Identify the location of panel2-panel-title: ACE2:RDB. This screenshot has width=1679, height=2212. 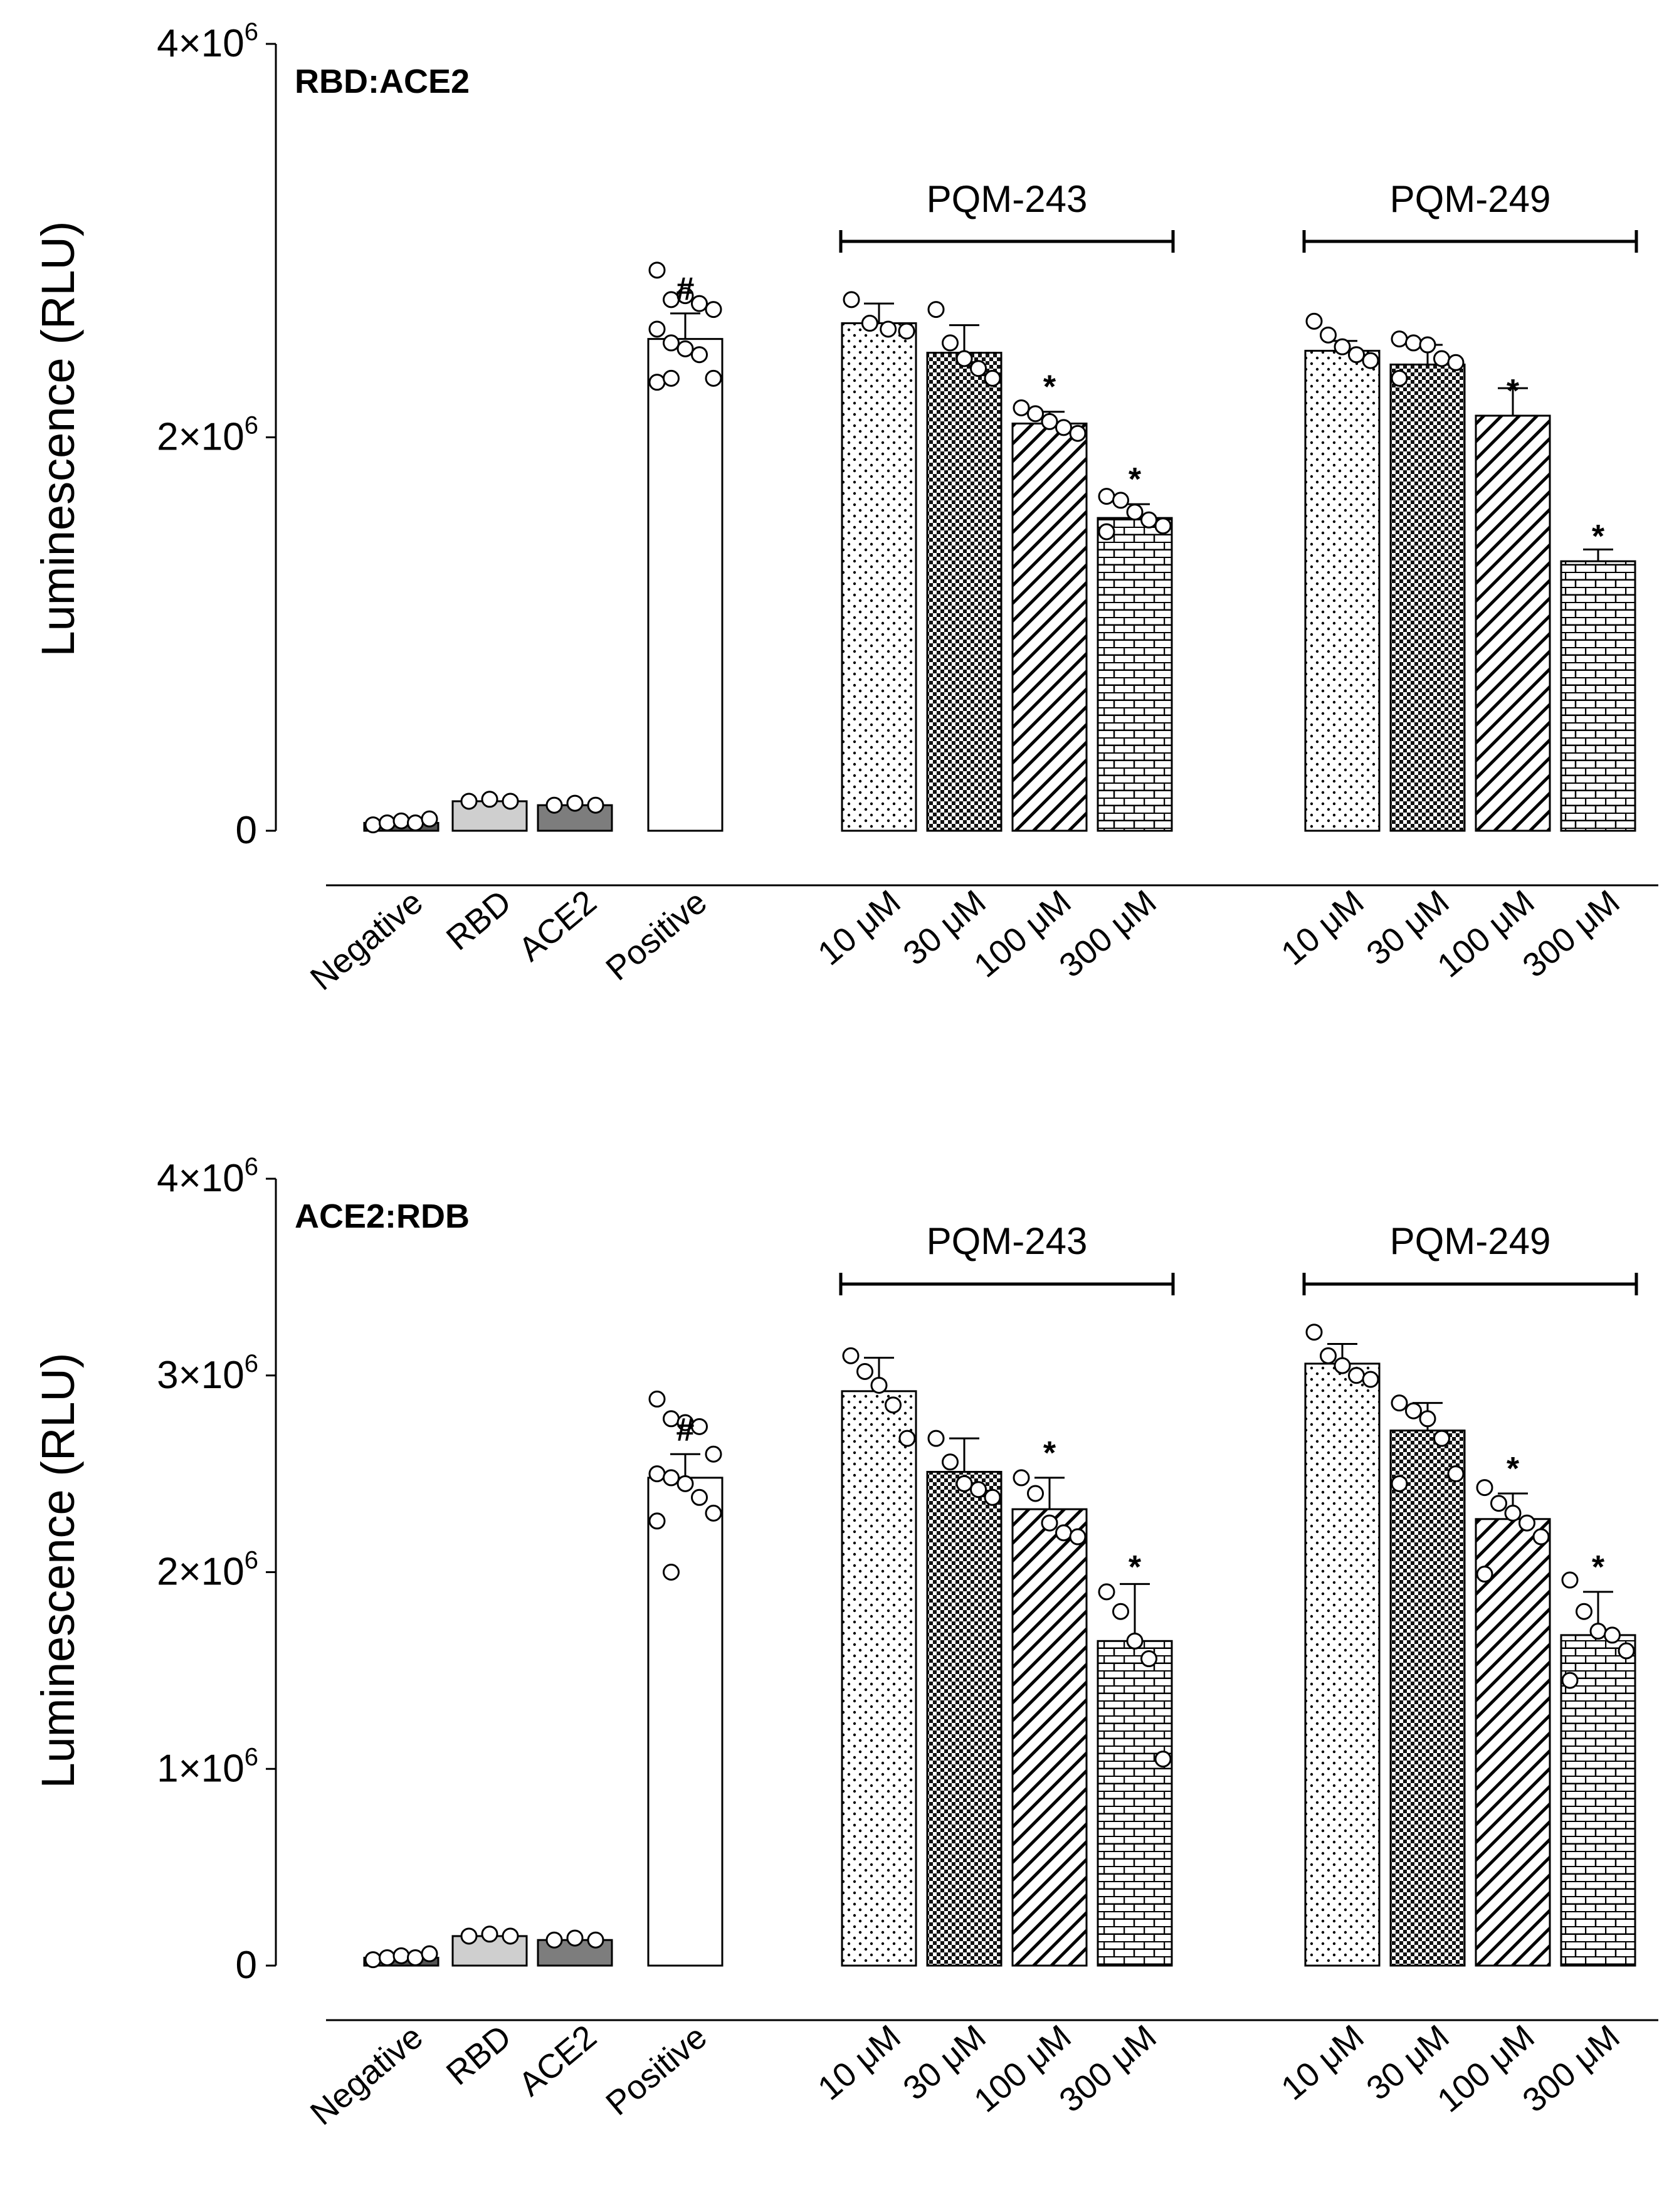
(382, 1216).